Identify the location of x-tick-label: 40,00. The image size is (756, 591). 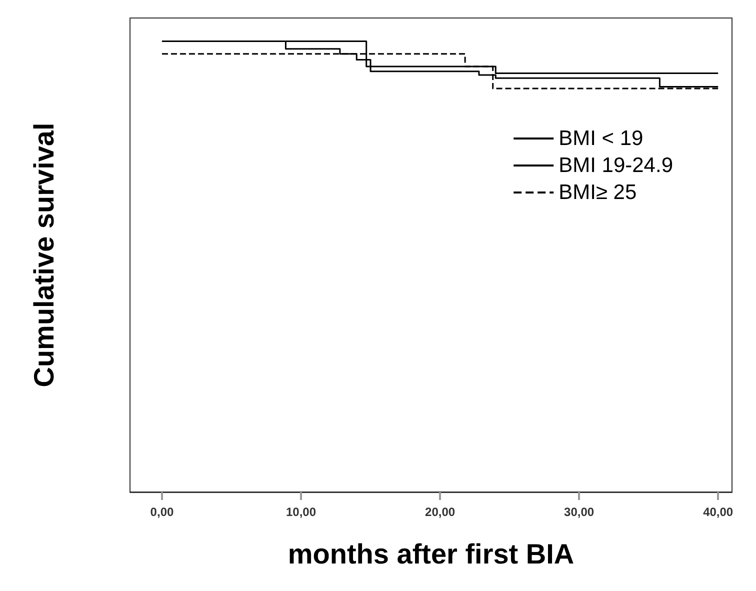
(718, 512).